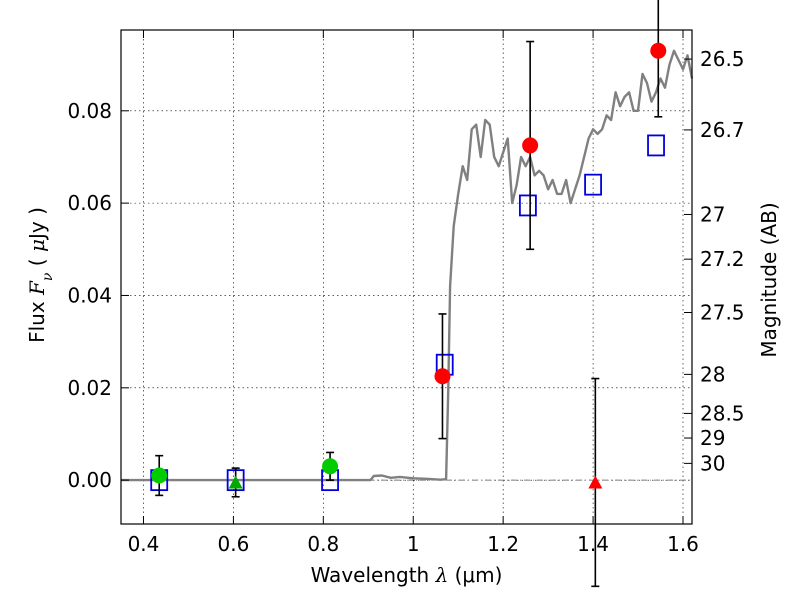 The width and height of the screenshot is (800, 600). I want to click on y-tick-label: 0.00, so click(89, 480).